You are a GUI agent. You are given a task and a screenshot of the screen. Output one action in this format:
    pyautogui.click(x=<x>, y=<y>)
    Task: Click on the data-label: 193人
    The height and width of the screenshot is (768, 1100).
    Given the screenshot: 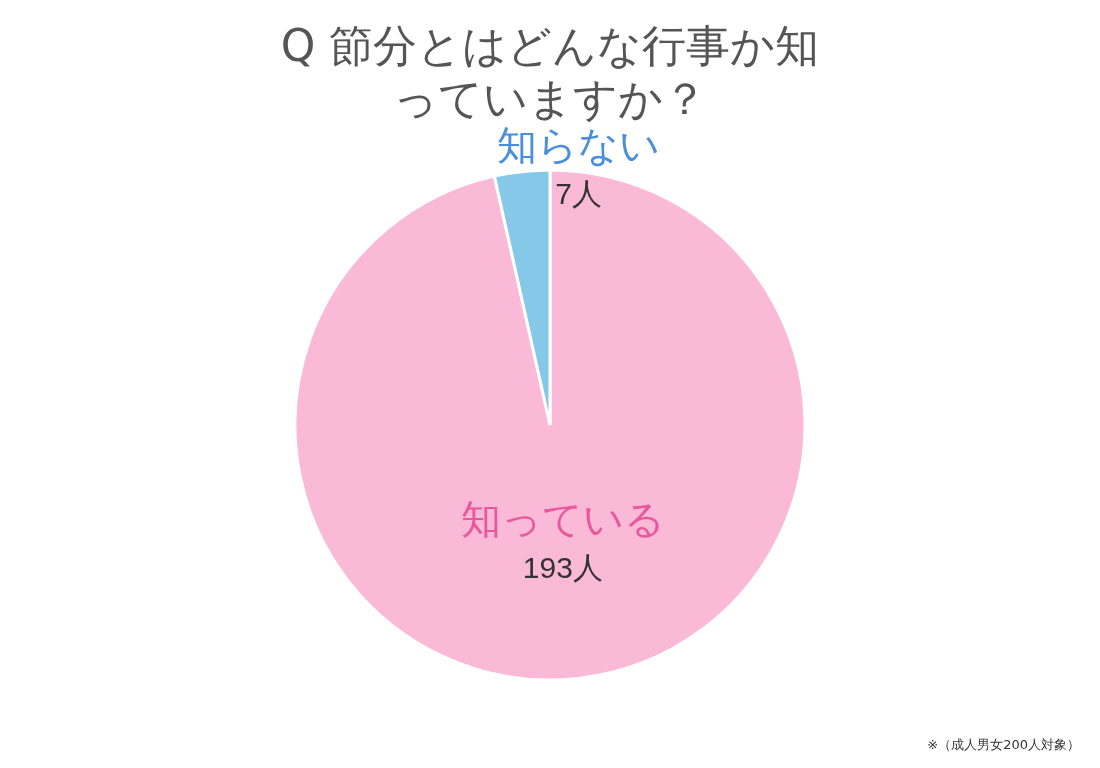 What is the action you would take?
    pyautogui.click(x=562, y=567)
    